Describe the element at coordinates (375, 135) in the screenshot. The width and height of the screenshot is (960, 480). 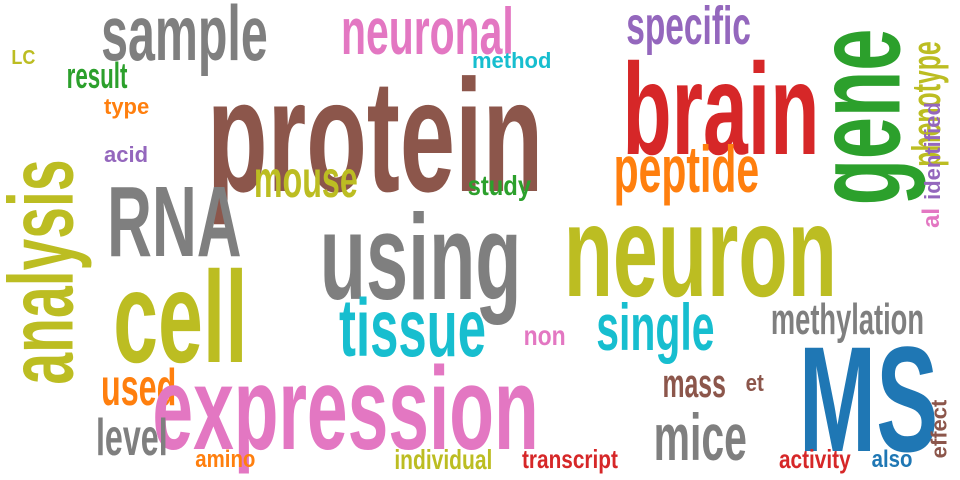
I see `word-protein: protein` at that location.